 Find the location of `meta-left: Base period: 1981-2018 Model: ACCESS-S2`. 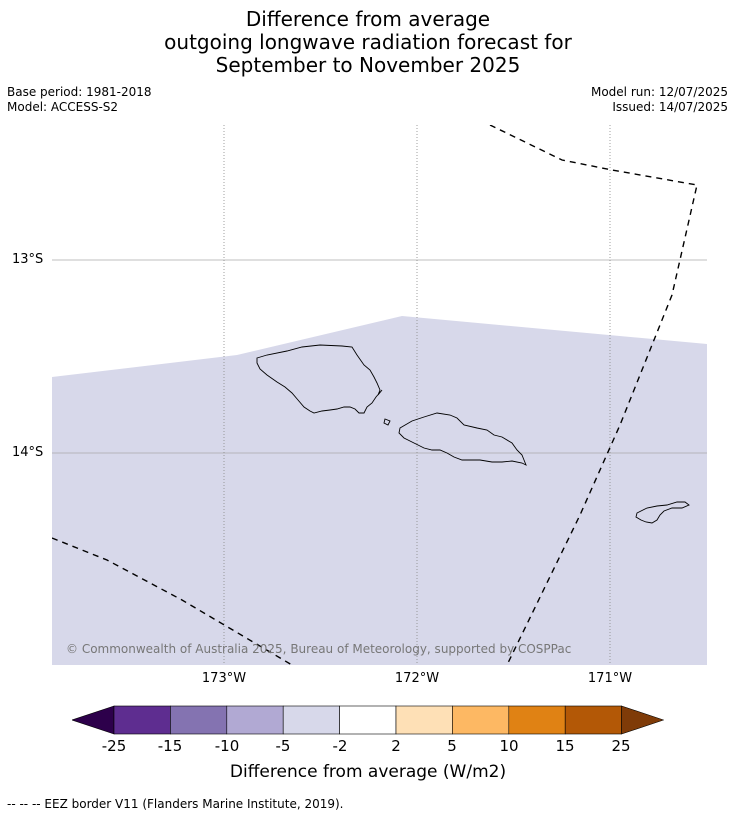

meta-left: Base period: 1981-2018 Model: ACCESS-S2 is located at coordinates (79, 100).